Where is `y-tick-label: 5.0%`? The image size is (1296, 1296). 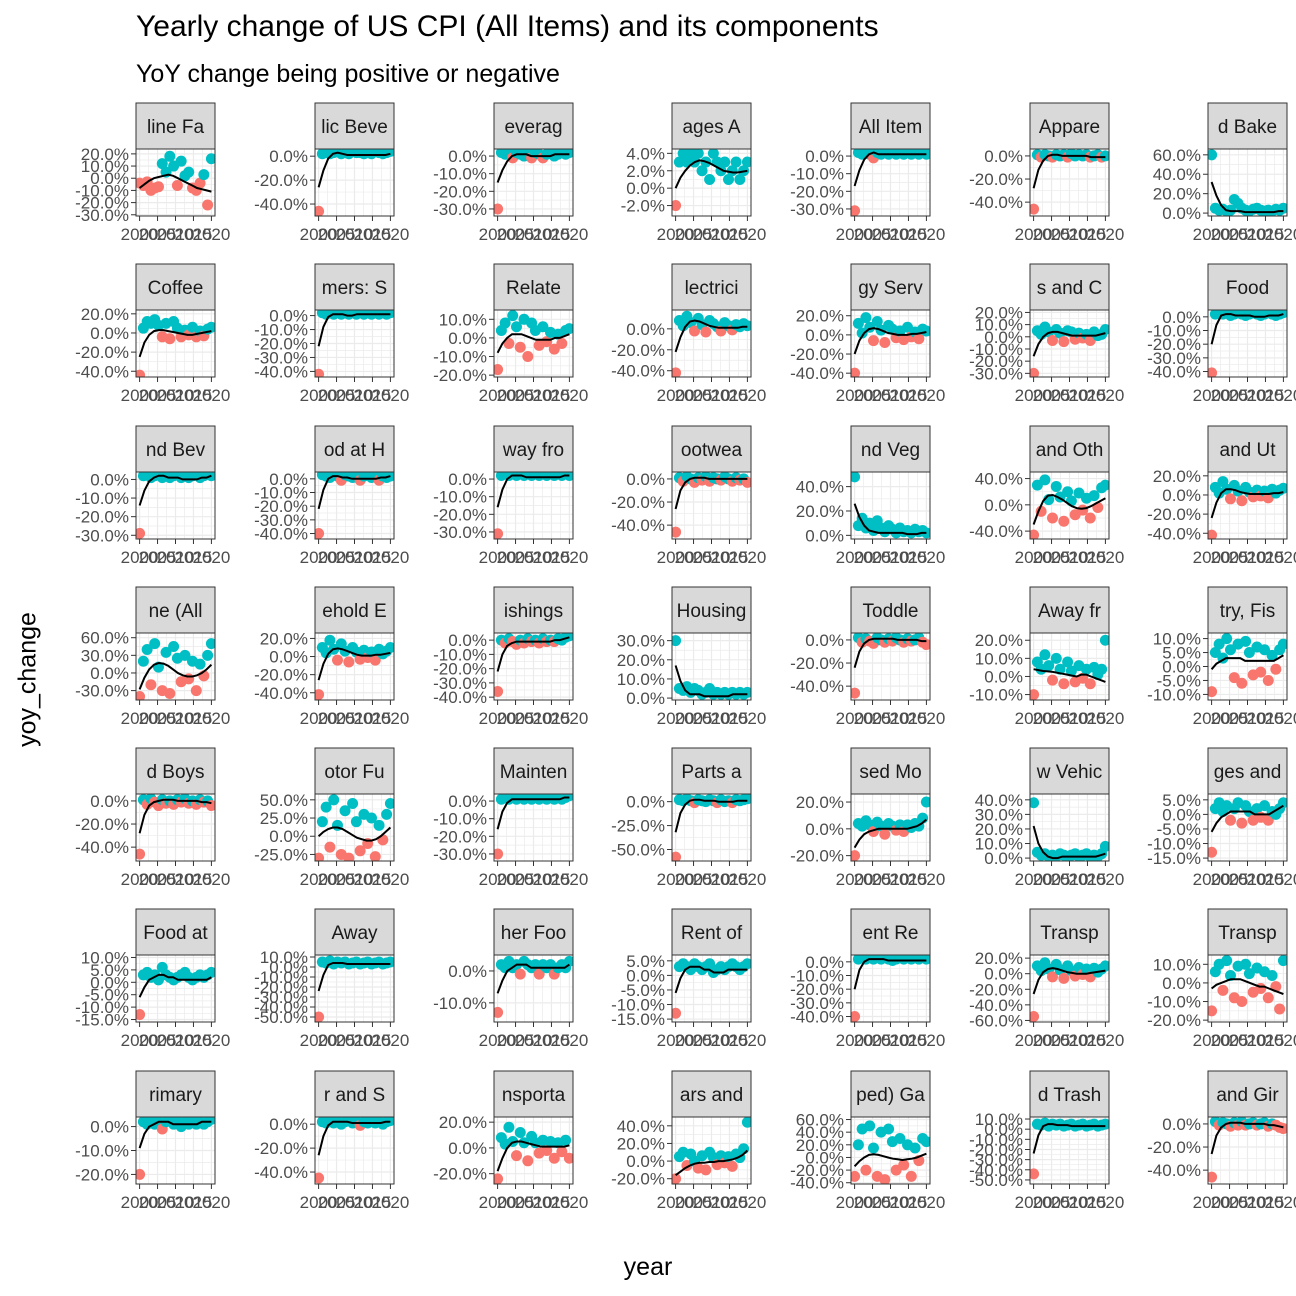 y-tick-label: 5.0% is located at coordinates (645, 961).